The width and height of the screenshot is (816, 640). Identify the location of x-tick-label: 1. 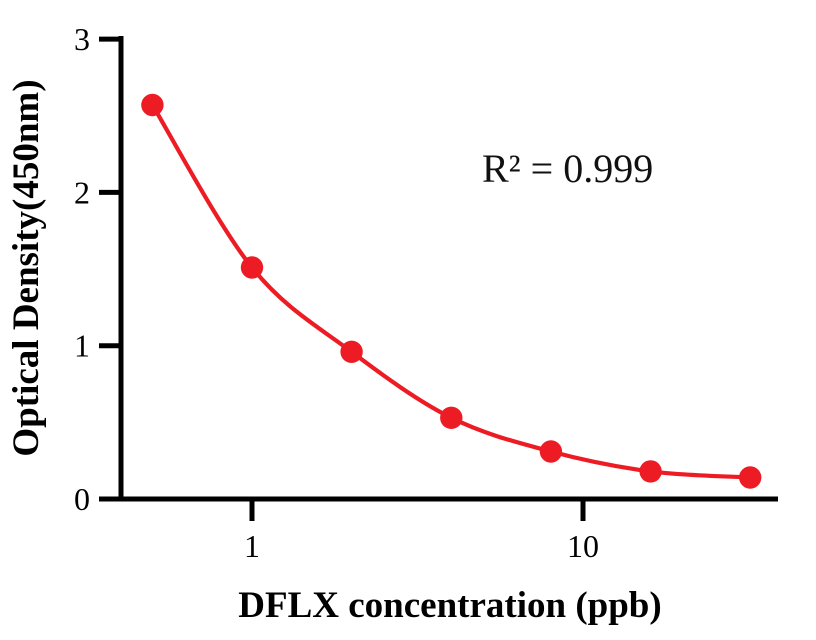
(252, 546).